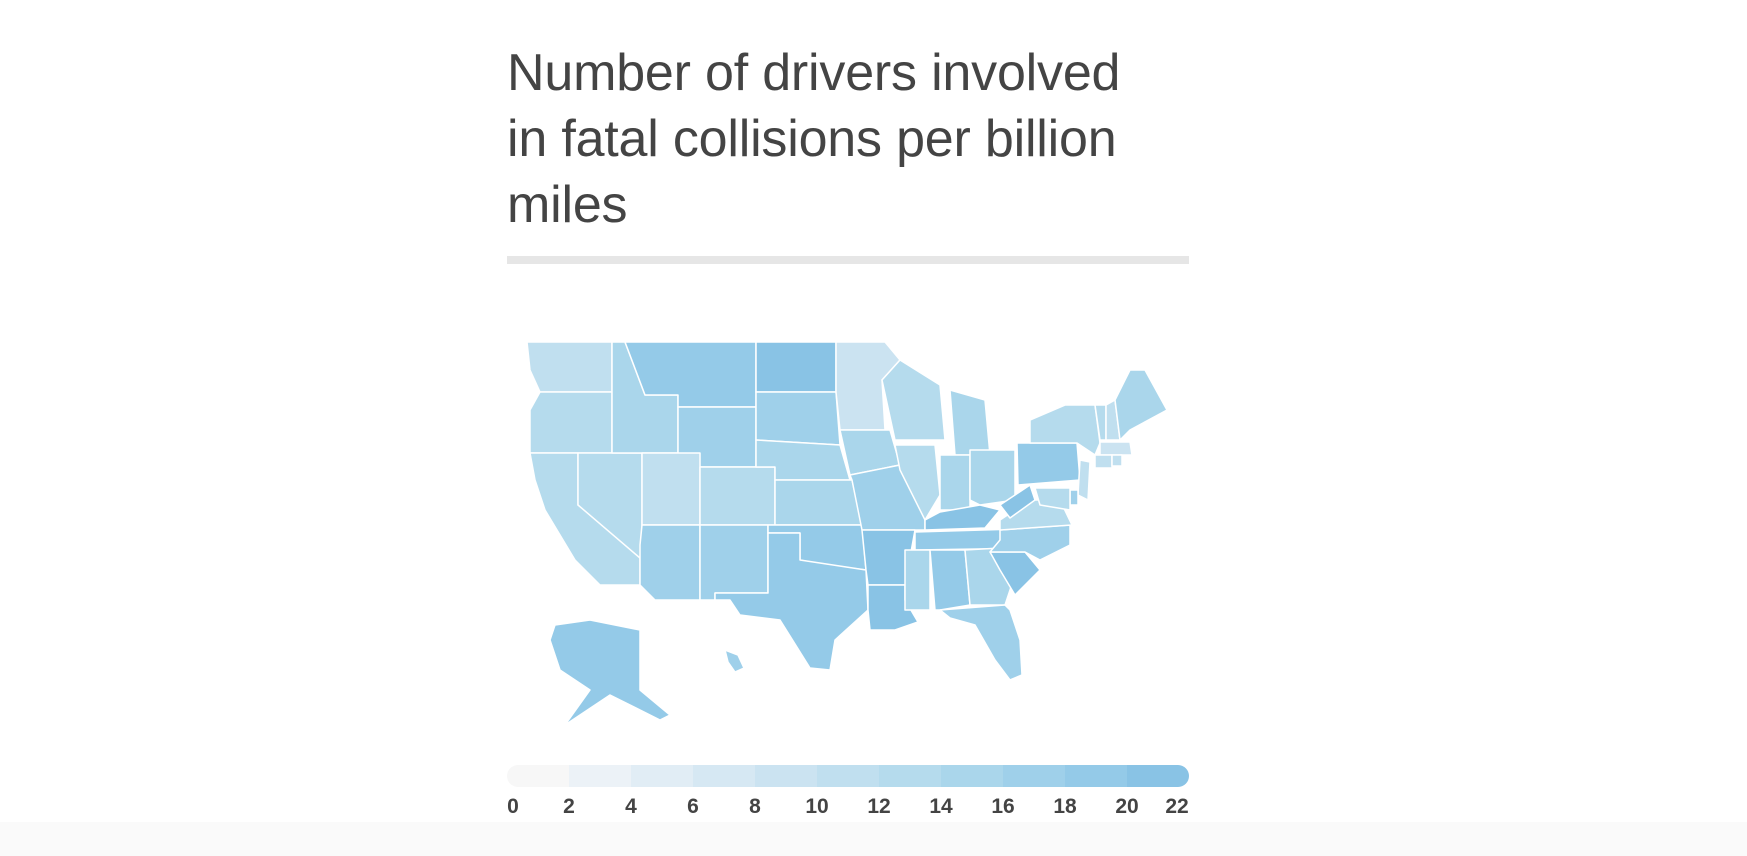  Describe the element at coordinates (734, 562) in the screenshot. I see `state-nm` at that location.